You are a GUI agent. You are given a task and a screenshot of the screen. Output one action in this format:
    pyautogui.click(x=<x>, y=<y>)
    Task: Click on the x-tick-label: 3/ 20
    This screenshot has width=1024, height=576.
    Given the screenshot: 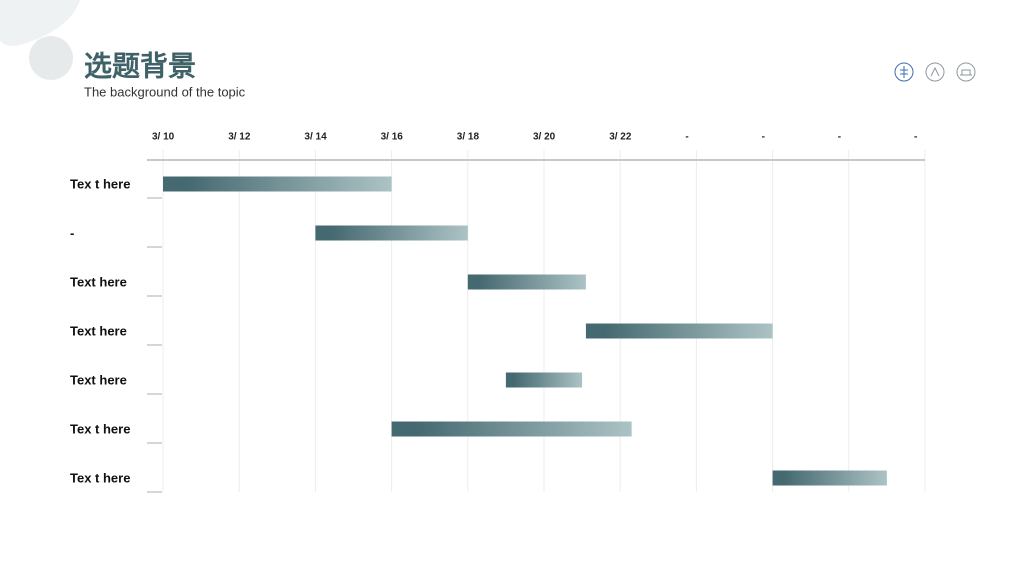 What is the action you would take?
    pyautogui.click(x=544, y=137)
    